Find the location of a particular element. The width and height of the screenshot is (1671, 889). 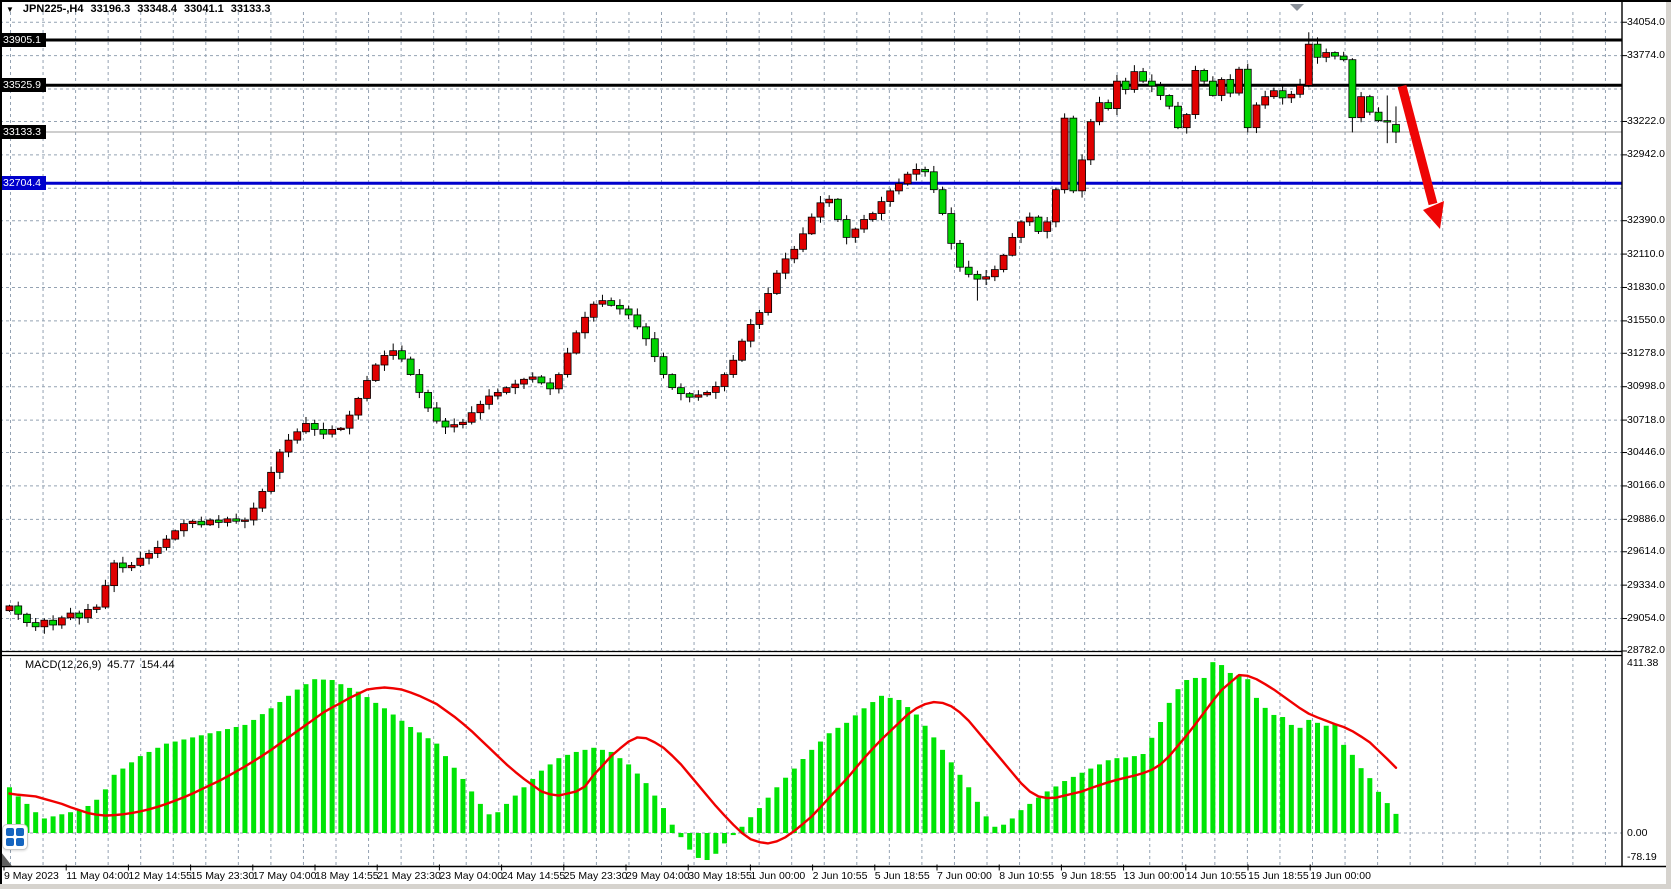

price-axis-label: 31550.0 is located at coordinates (1646, 320).